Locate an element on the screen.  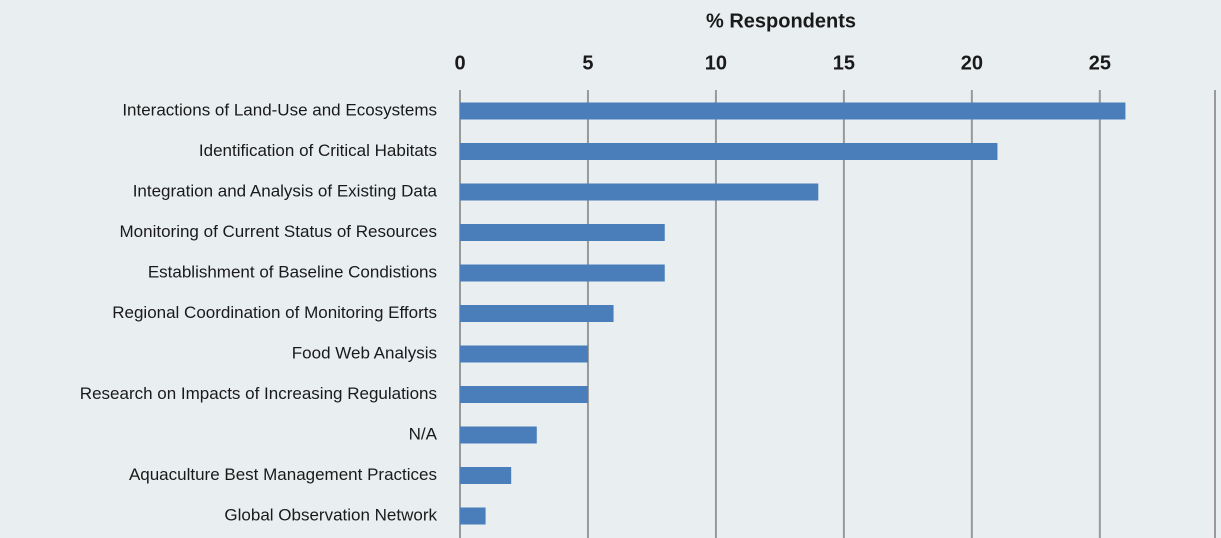
y-tick-label: N/A is located at coordinates (423, 433).